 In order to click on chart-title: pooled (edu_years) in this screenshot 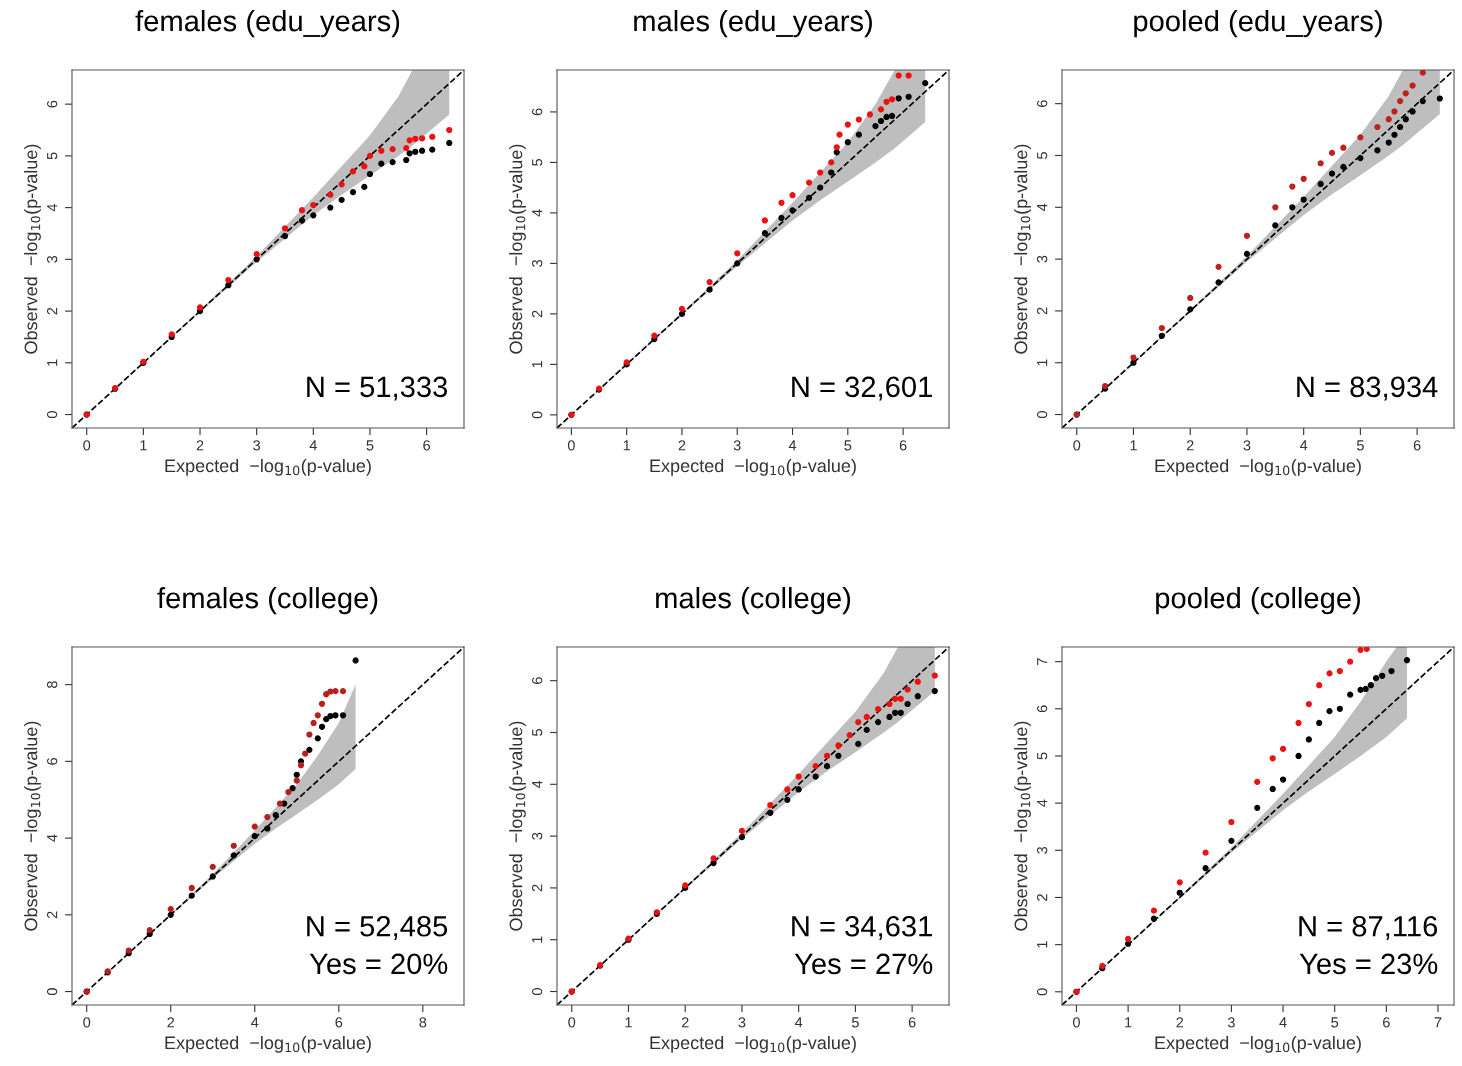, I will do `click(1258, 23)`.